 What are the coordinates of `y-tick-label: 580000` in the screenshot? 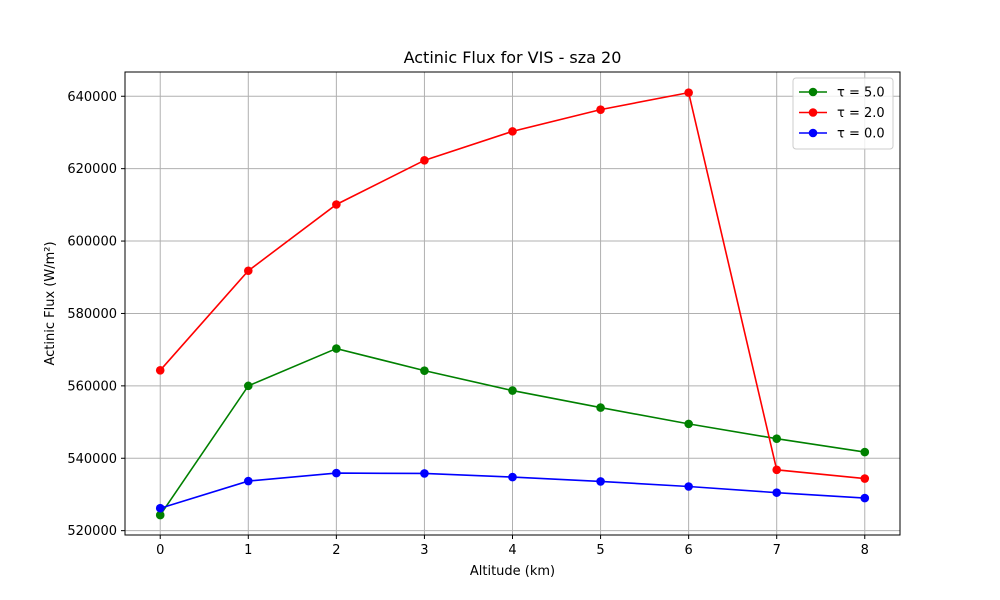 It's located at (92, 314).